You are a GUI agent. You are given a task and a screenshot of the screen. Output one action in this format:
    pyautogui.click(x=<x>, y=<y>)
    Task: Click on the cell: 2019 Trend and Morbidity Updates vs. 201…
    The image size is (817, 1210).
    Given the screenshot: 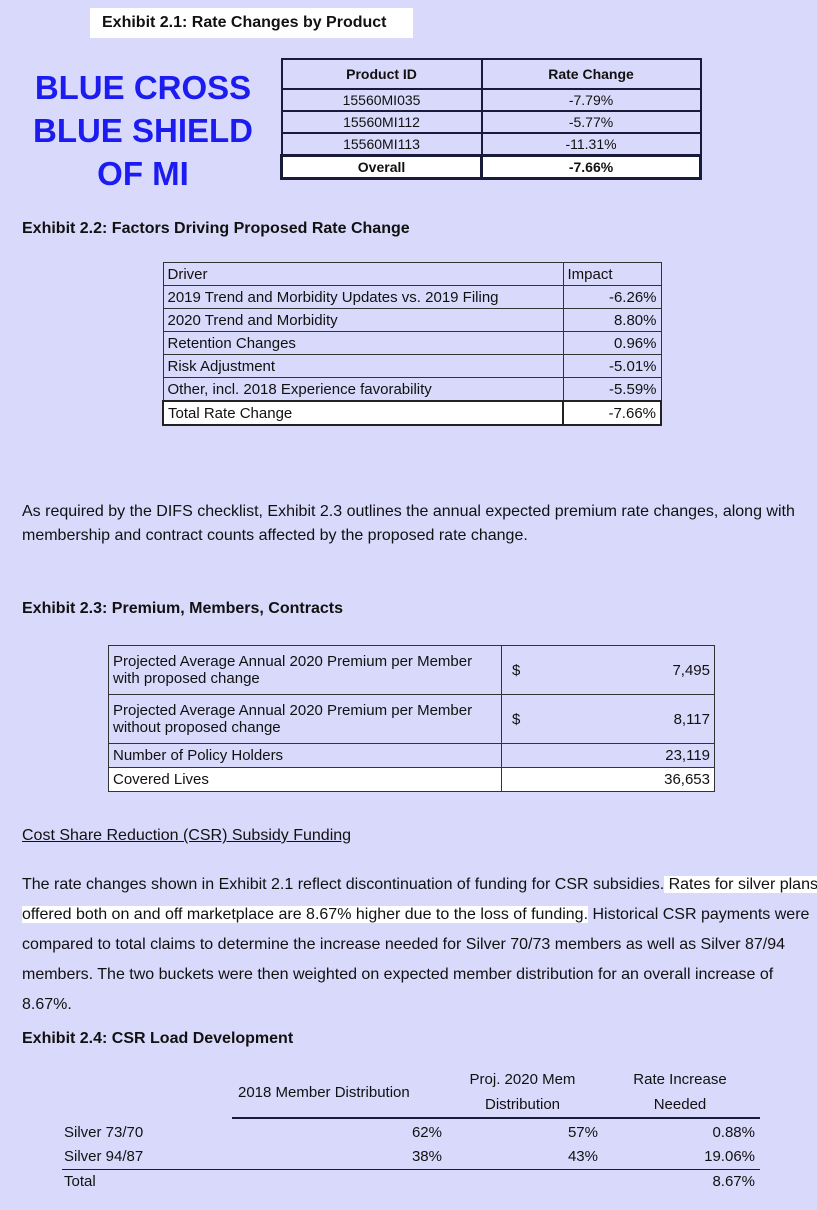 What is the action you would take?
    pyautogui.click(x=363, y=297)
    